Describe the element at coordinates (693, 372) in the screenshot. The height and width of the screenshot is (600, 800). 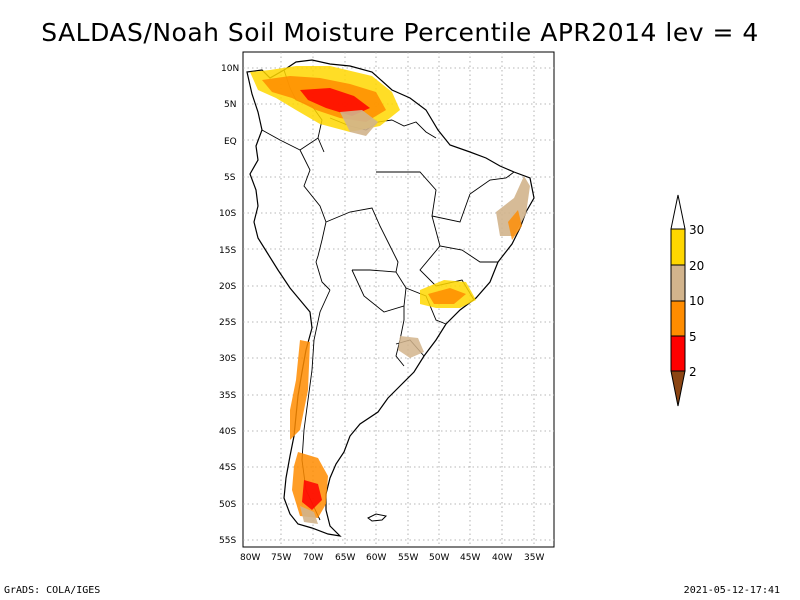
I see `legend-label-2: 2` at that location.